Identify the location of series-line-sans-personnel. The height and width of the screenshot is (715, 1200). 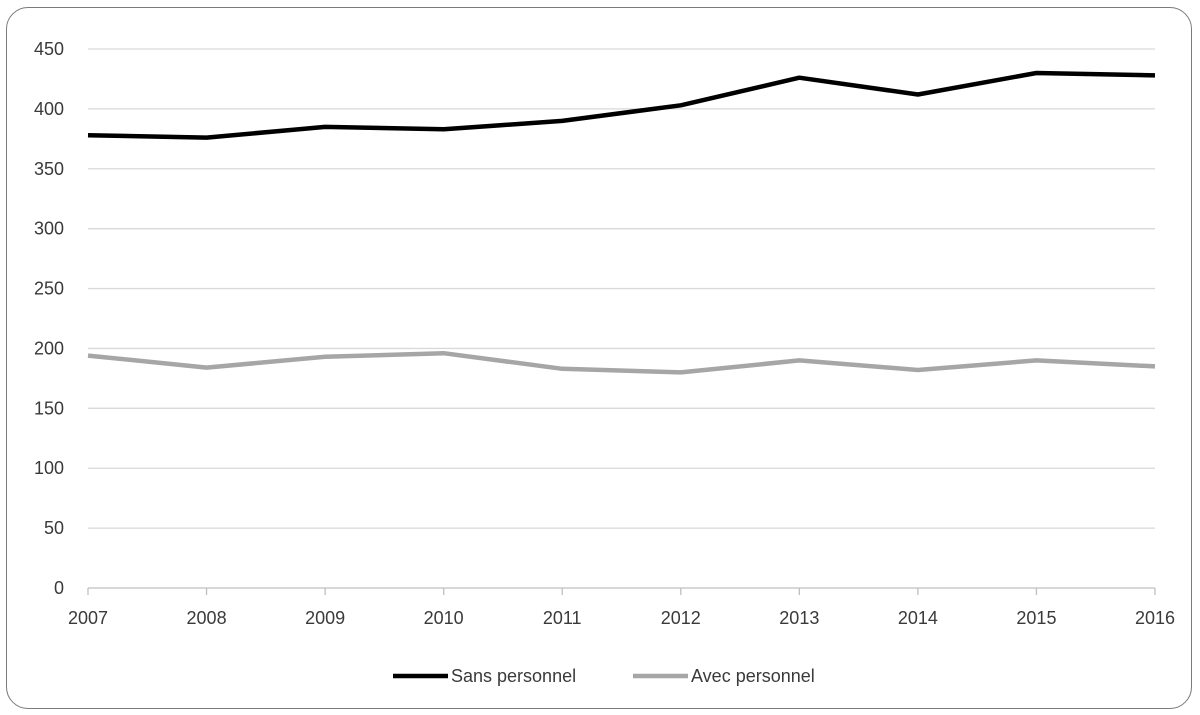
(621, 105).